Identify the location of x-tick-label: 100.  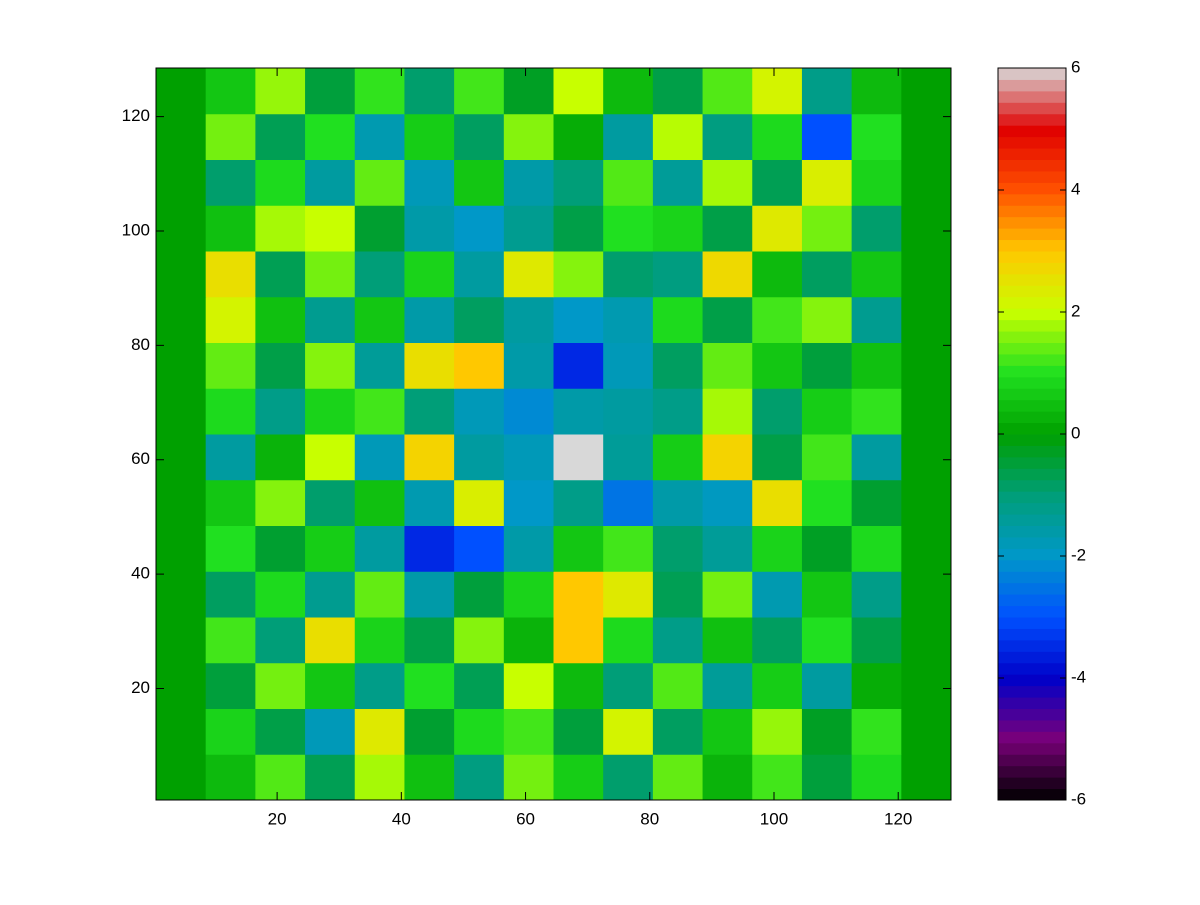
(774, 818).